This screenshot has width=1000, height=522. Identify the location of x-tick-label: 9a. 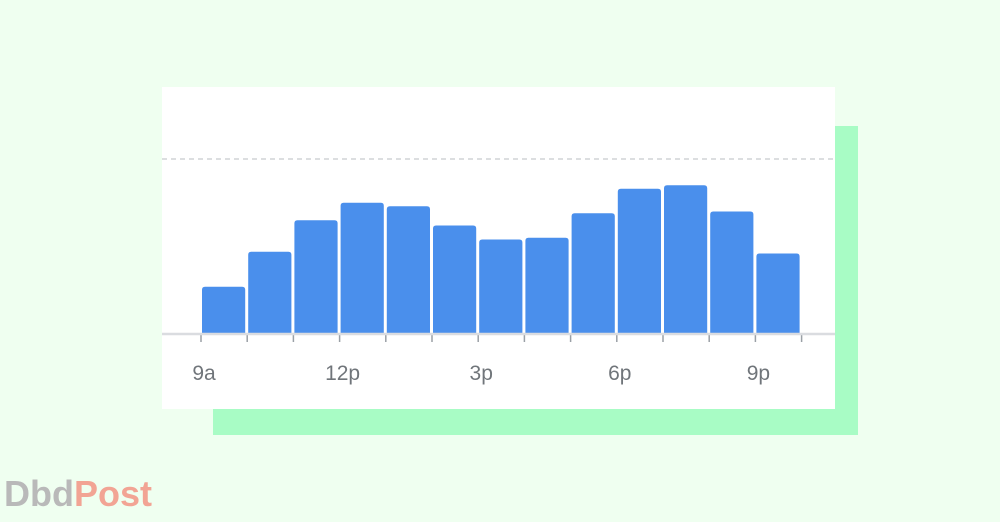
(204, 373).